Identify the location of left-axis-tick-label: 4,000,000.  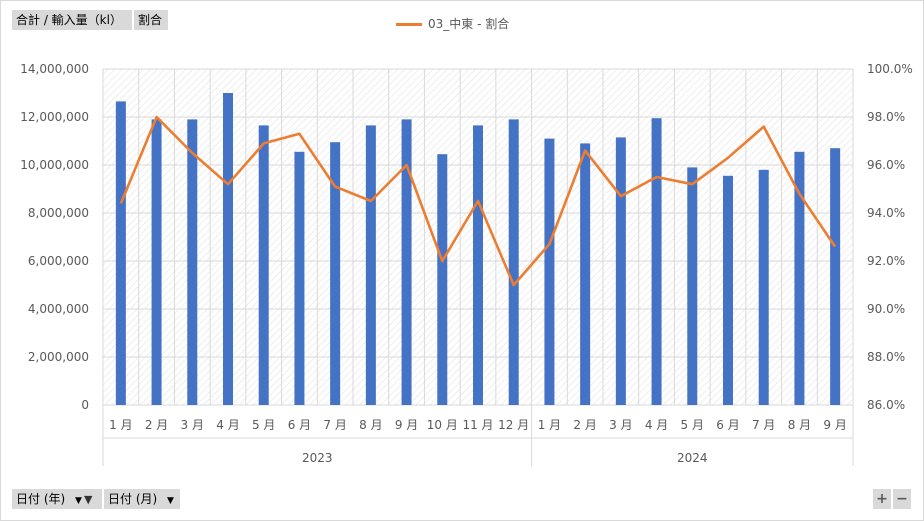
(58, 309).